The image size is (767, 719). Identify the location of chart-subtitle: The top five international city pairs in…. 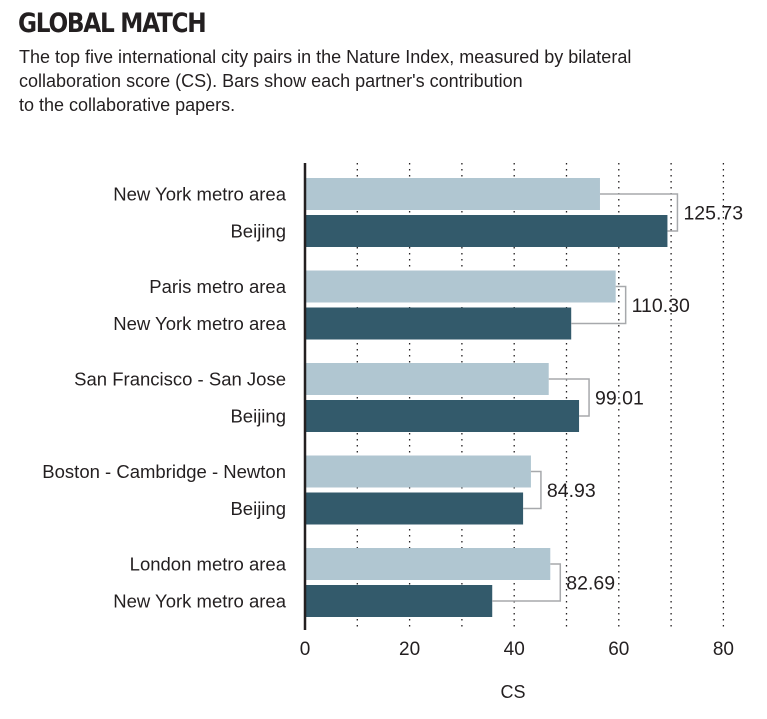
(369, 81).